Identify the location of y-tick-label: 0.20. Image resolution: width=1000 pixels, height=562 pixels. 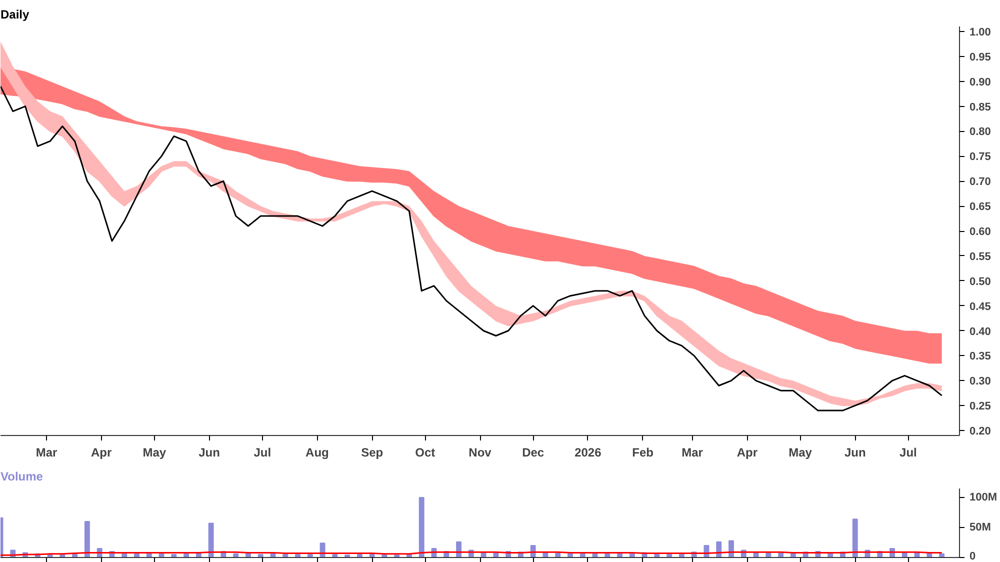
(980, 432).